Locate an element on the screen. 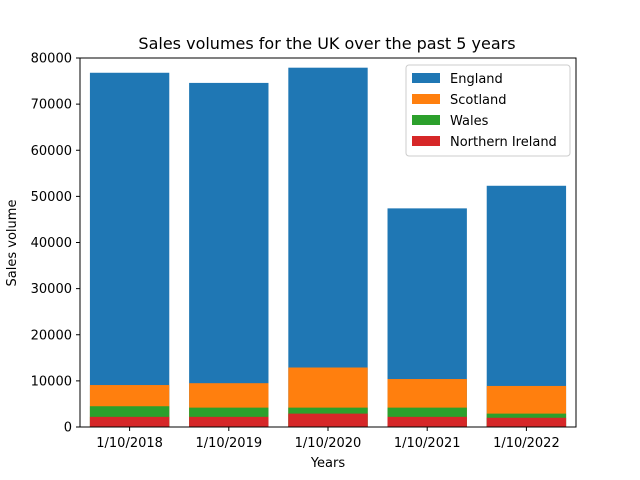  legend-label-england: England is located at coordinates (476, 79).